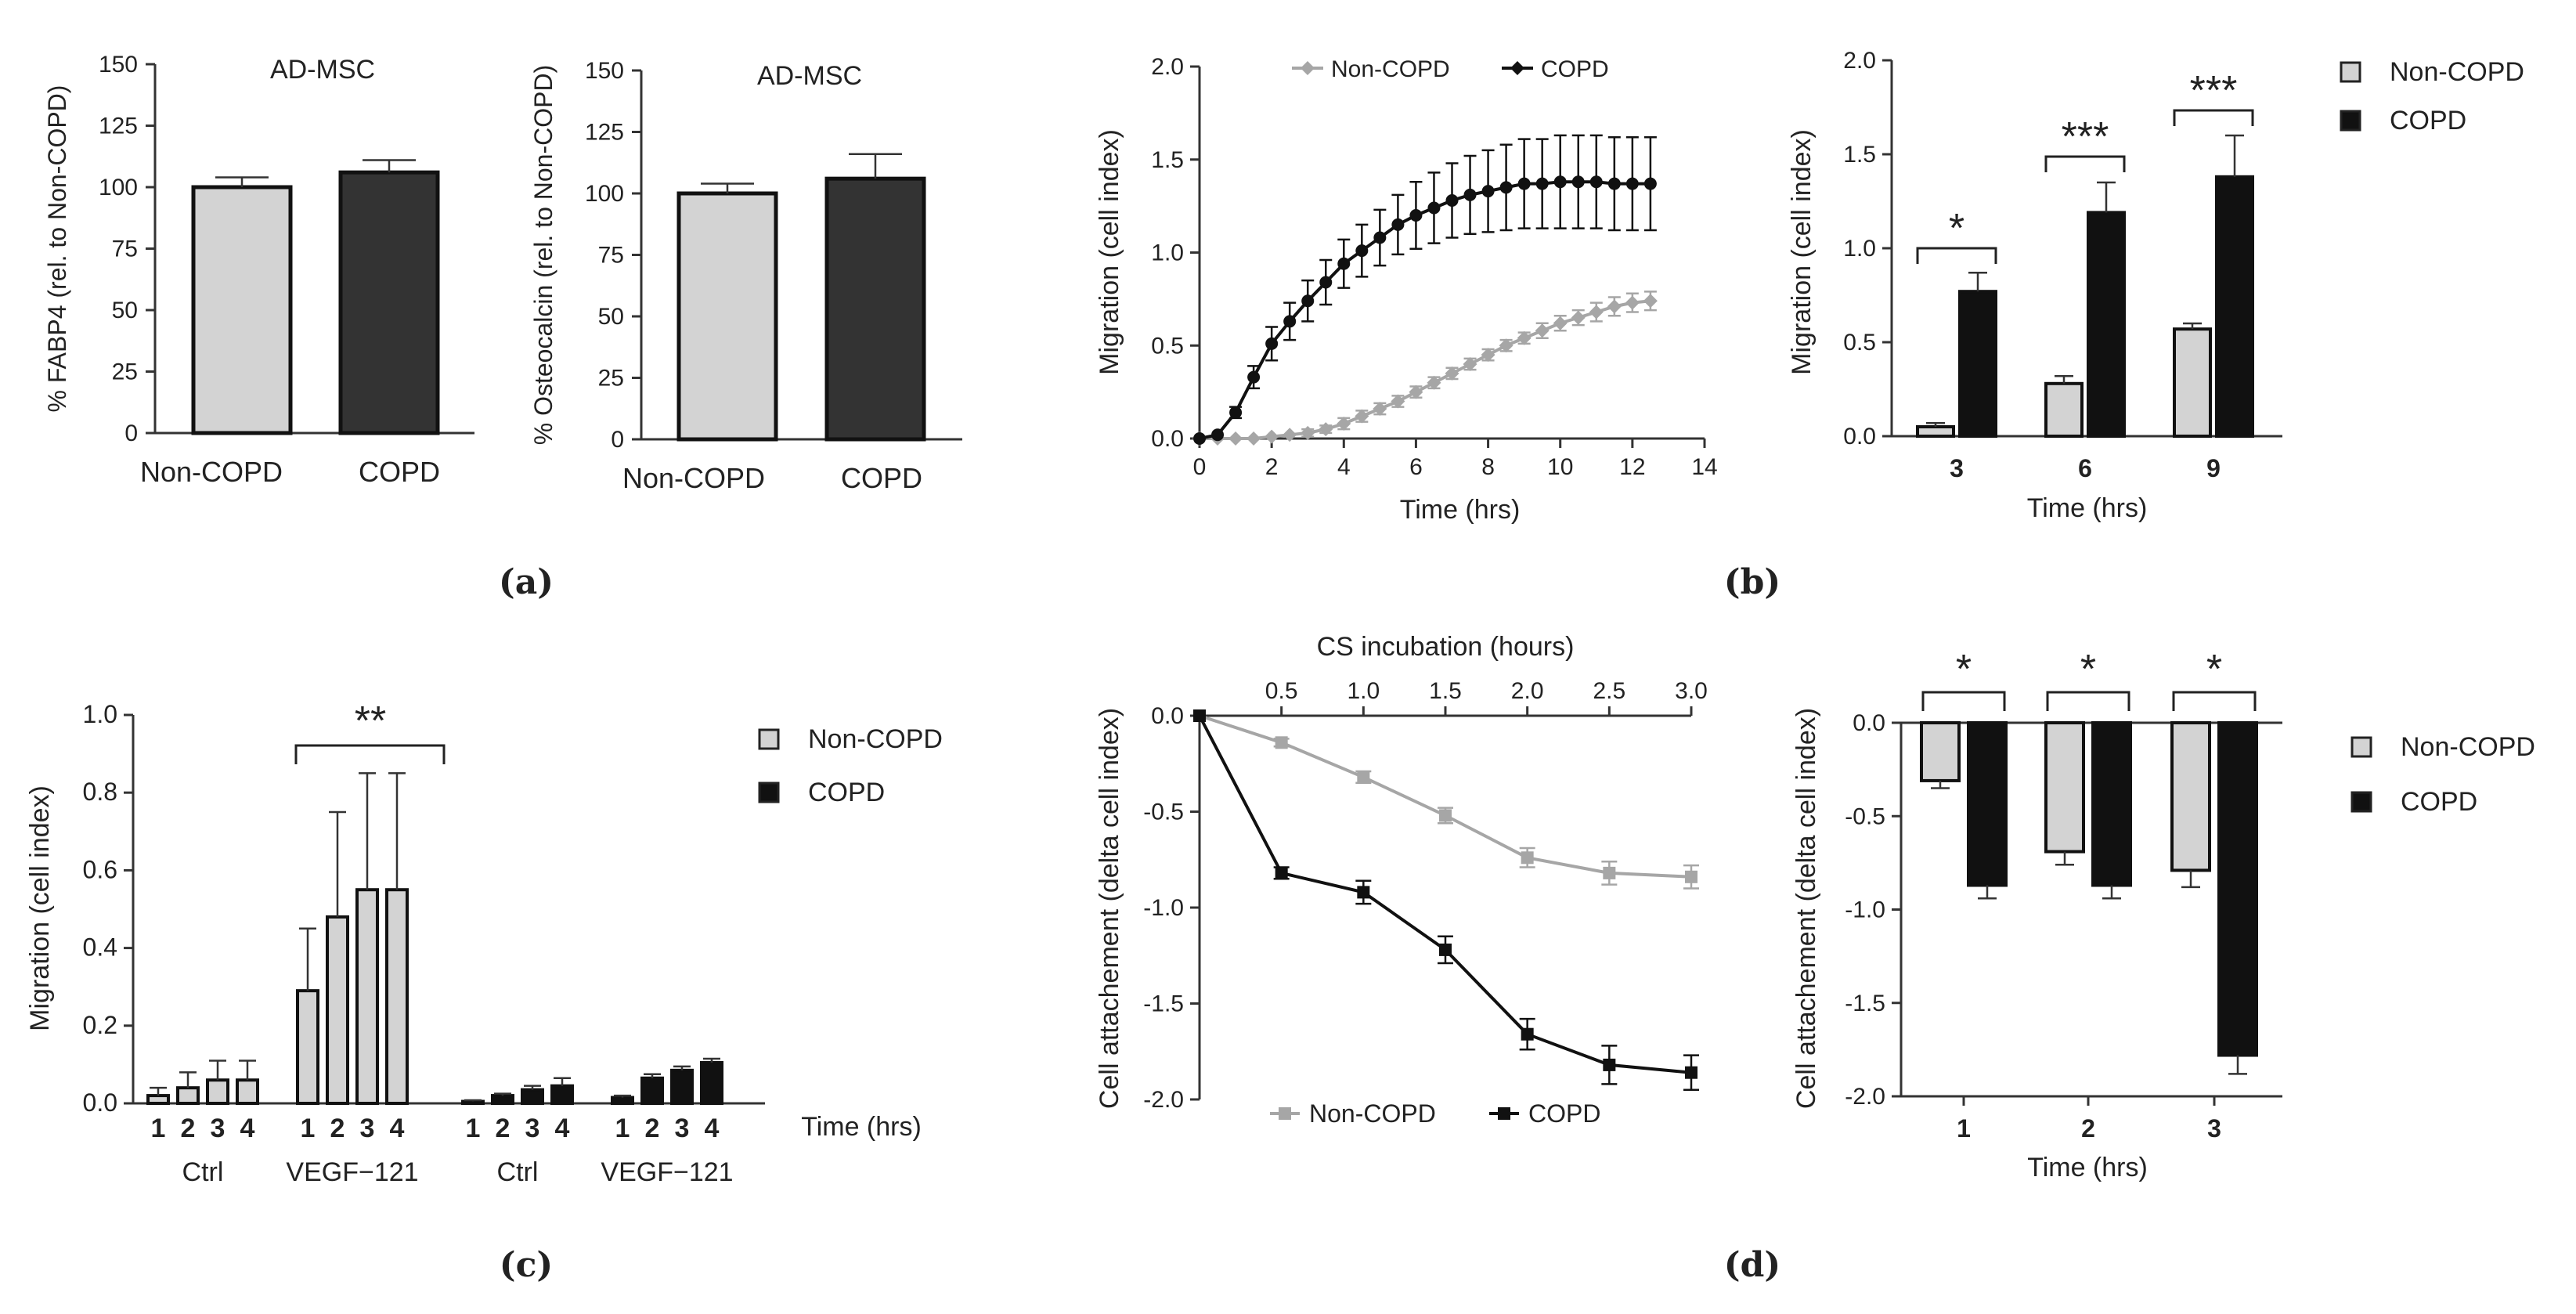  Describe the element at coordinates (1168, 346) in the screenshot. I see `migration-curve-y-tick-label: 0.5` at that location.